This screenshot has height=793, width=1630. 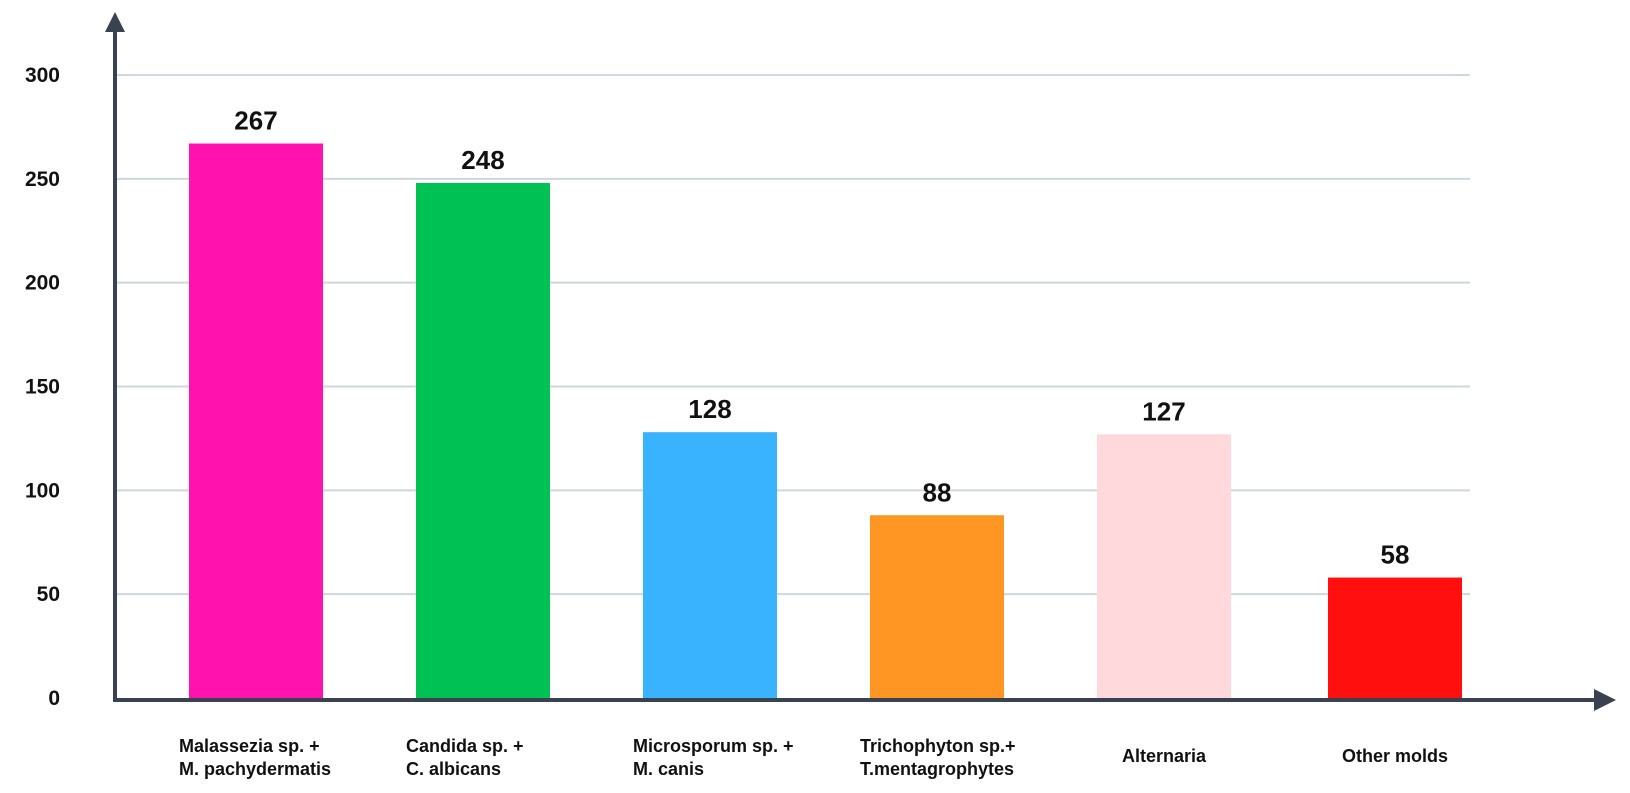 I want to click on x-tick-label: Candida sp. +, so click(x=465, y=746).